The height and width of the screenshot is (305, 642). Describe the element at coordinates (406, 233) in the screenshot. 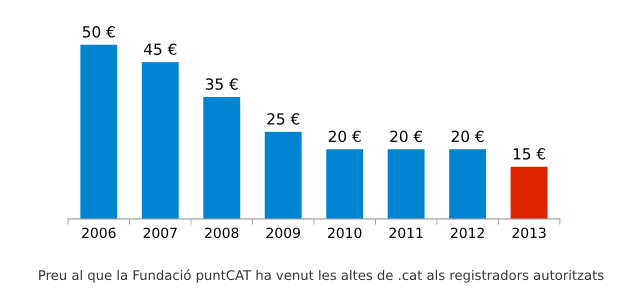

I see `x-tick-label: 2011` at that location.